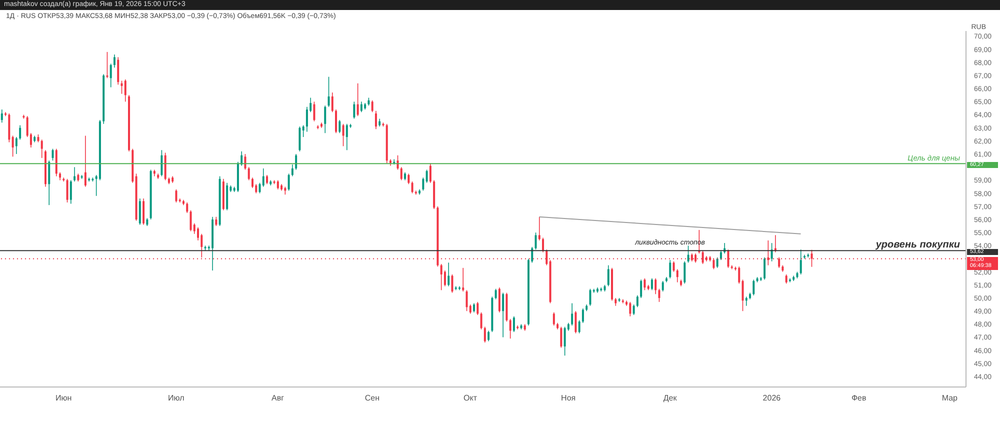  What do you see at coordinates (372, 398) in the screenshot?
I see `x-tick-label: Сен` at bounding box center [372, 398].